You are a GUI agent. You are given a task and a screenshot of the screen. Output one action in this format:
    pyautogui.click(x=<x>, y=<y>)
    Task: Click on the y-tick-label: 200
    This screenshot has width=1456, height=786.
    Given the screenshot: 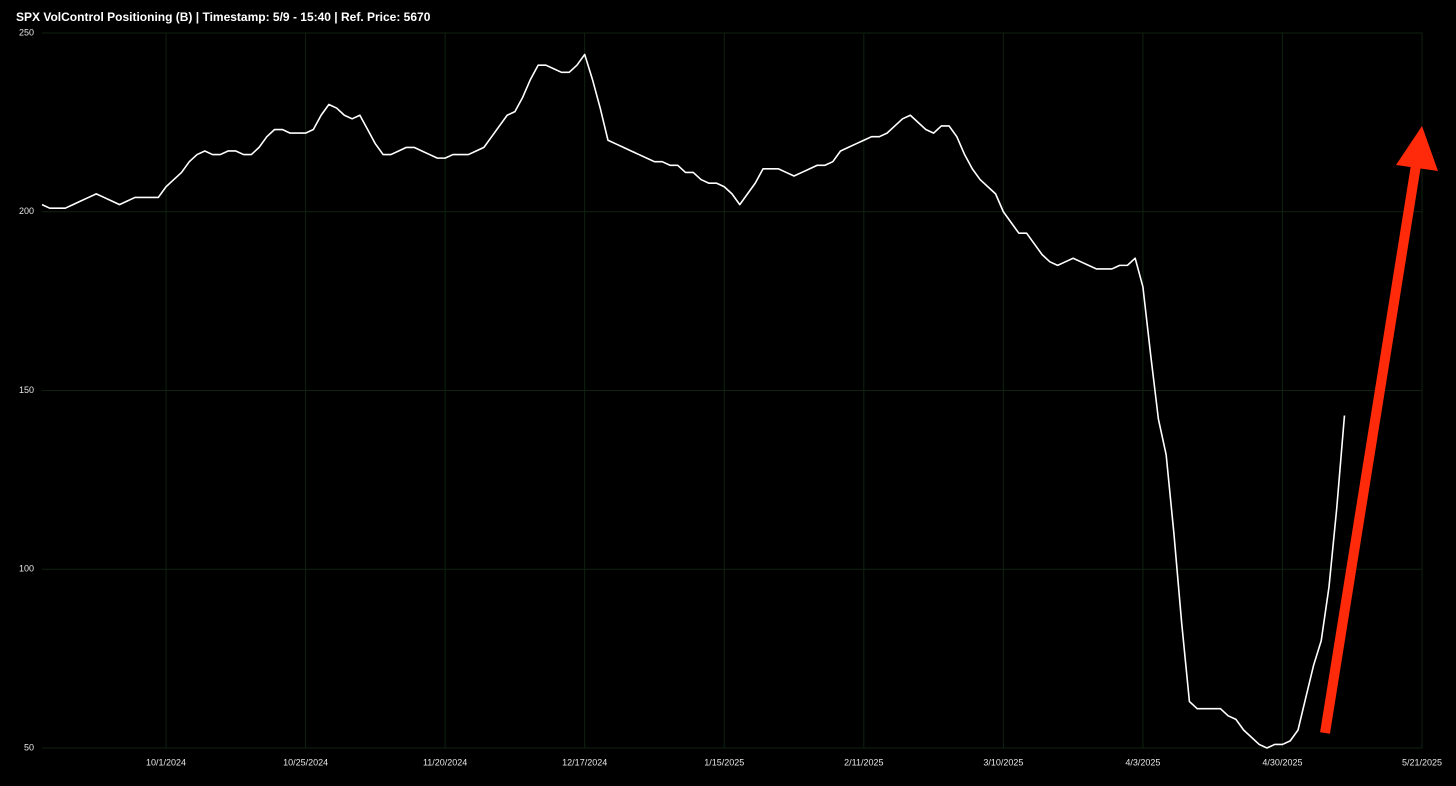 What is the action you would take?
    pyautogui.click(x=26, y=211)
    